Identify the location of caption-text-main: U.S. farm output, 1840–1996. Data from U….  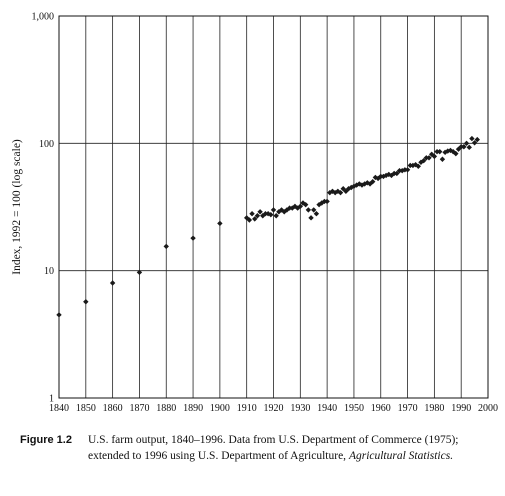
(273, 448).